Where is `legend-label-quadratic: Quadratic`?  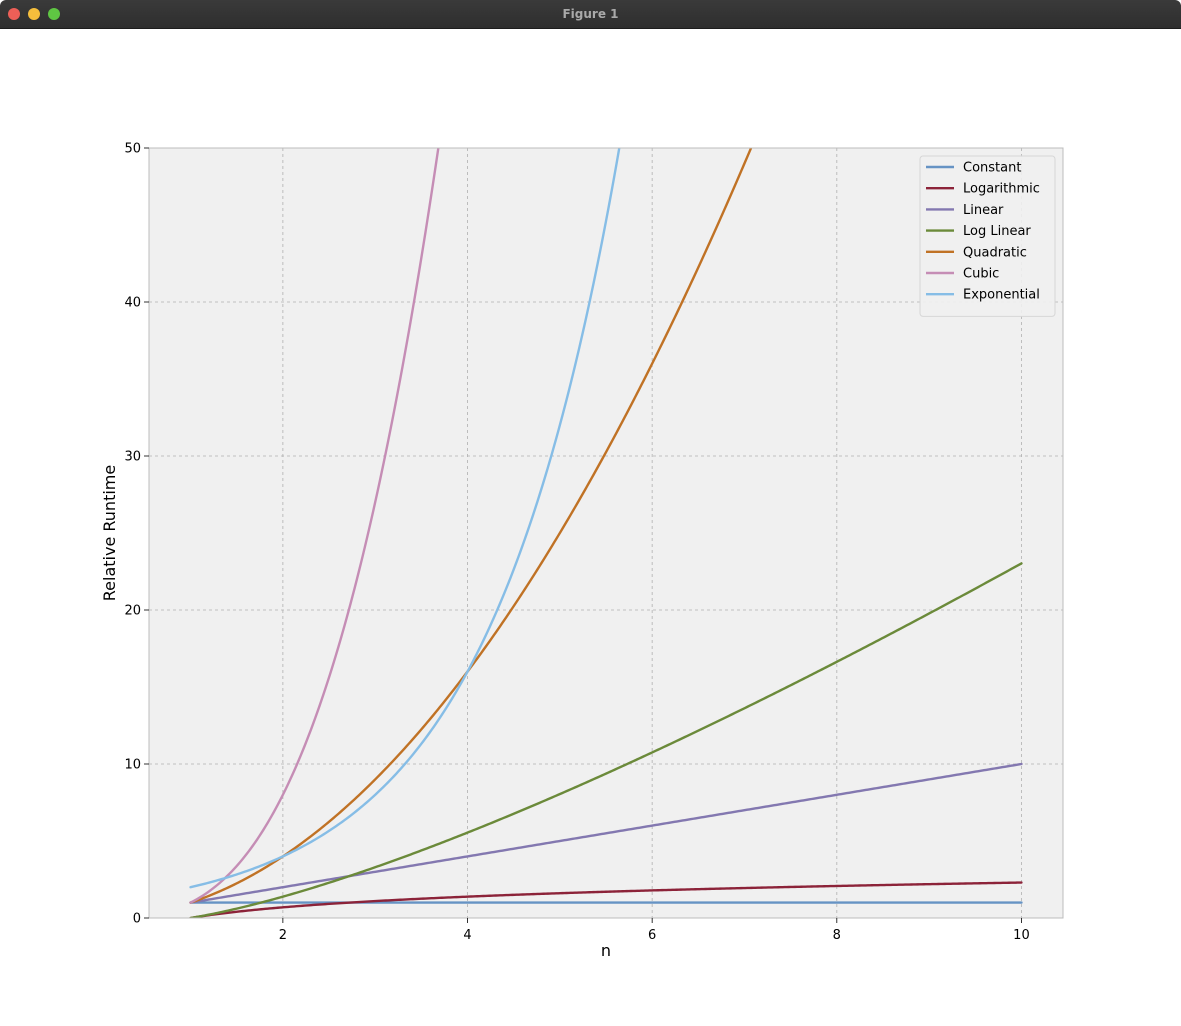 legend-label-quadratic: Quadratic is located at coordinates (995, 252).